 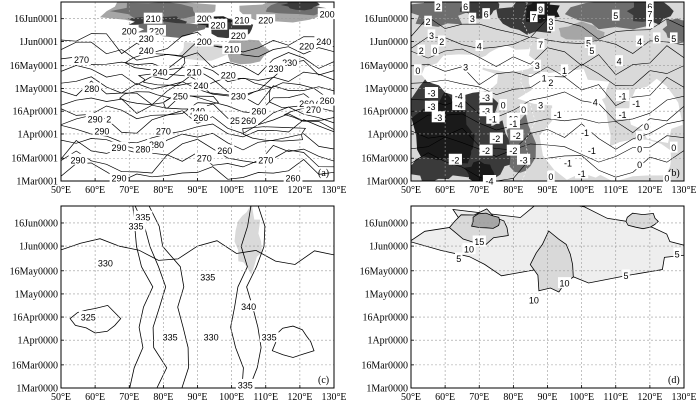 I want to click on contour-label: 240, so click(x=323, y=42).